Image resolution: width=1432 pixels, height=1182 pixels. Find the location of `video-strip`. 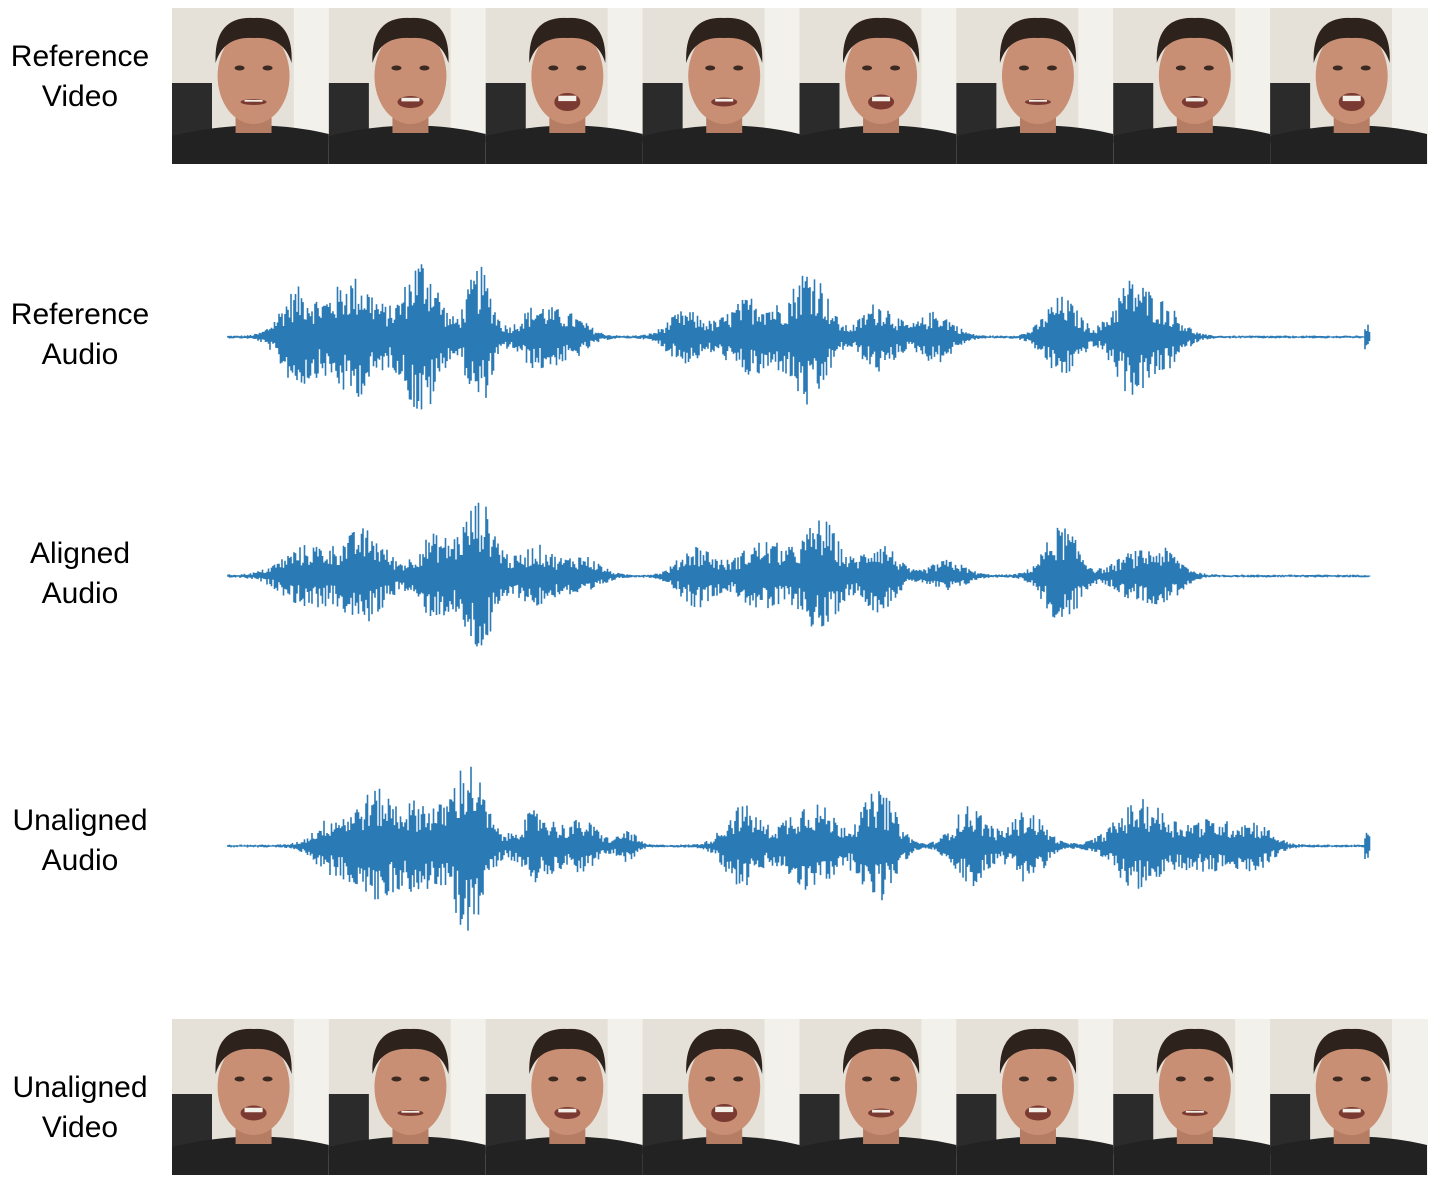

video-strip is located at coordinates (800, 1097).